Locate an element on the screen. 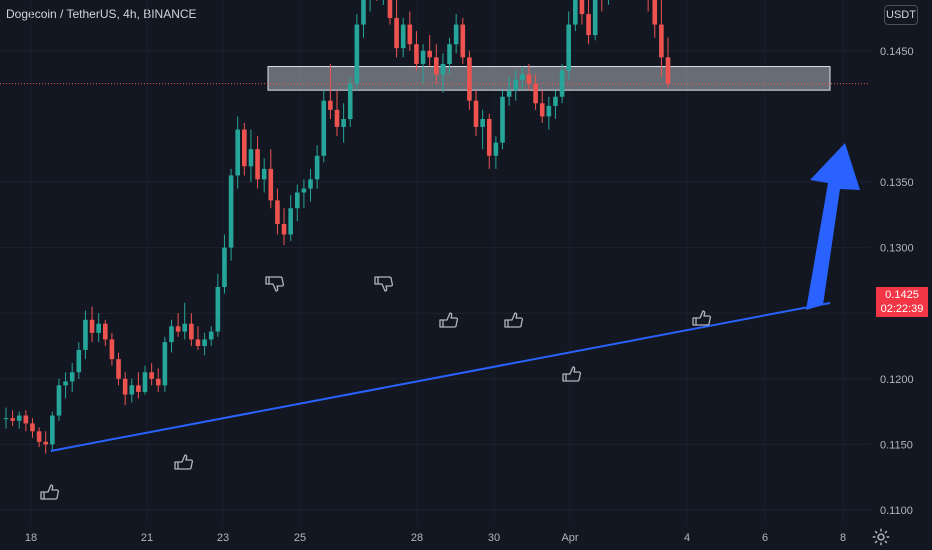 This screenshot has height=550, width=932. breakout-arrow-shape is located at coordinates (833, 226).